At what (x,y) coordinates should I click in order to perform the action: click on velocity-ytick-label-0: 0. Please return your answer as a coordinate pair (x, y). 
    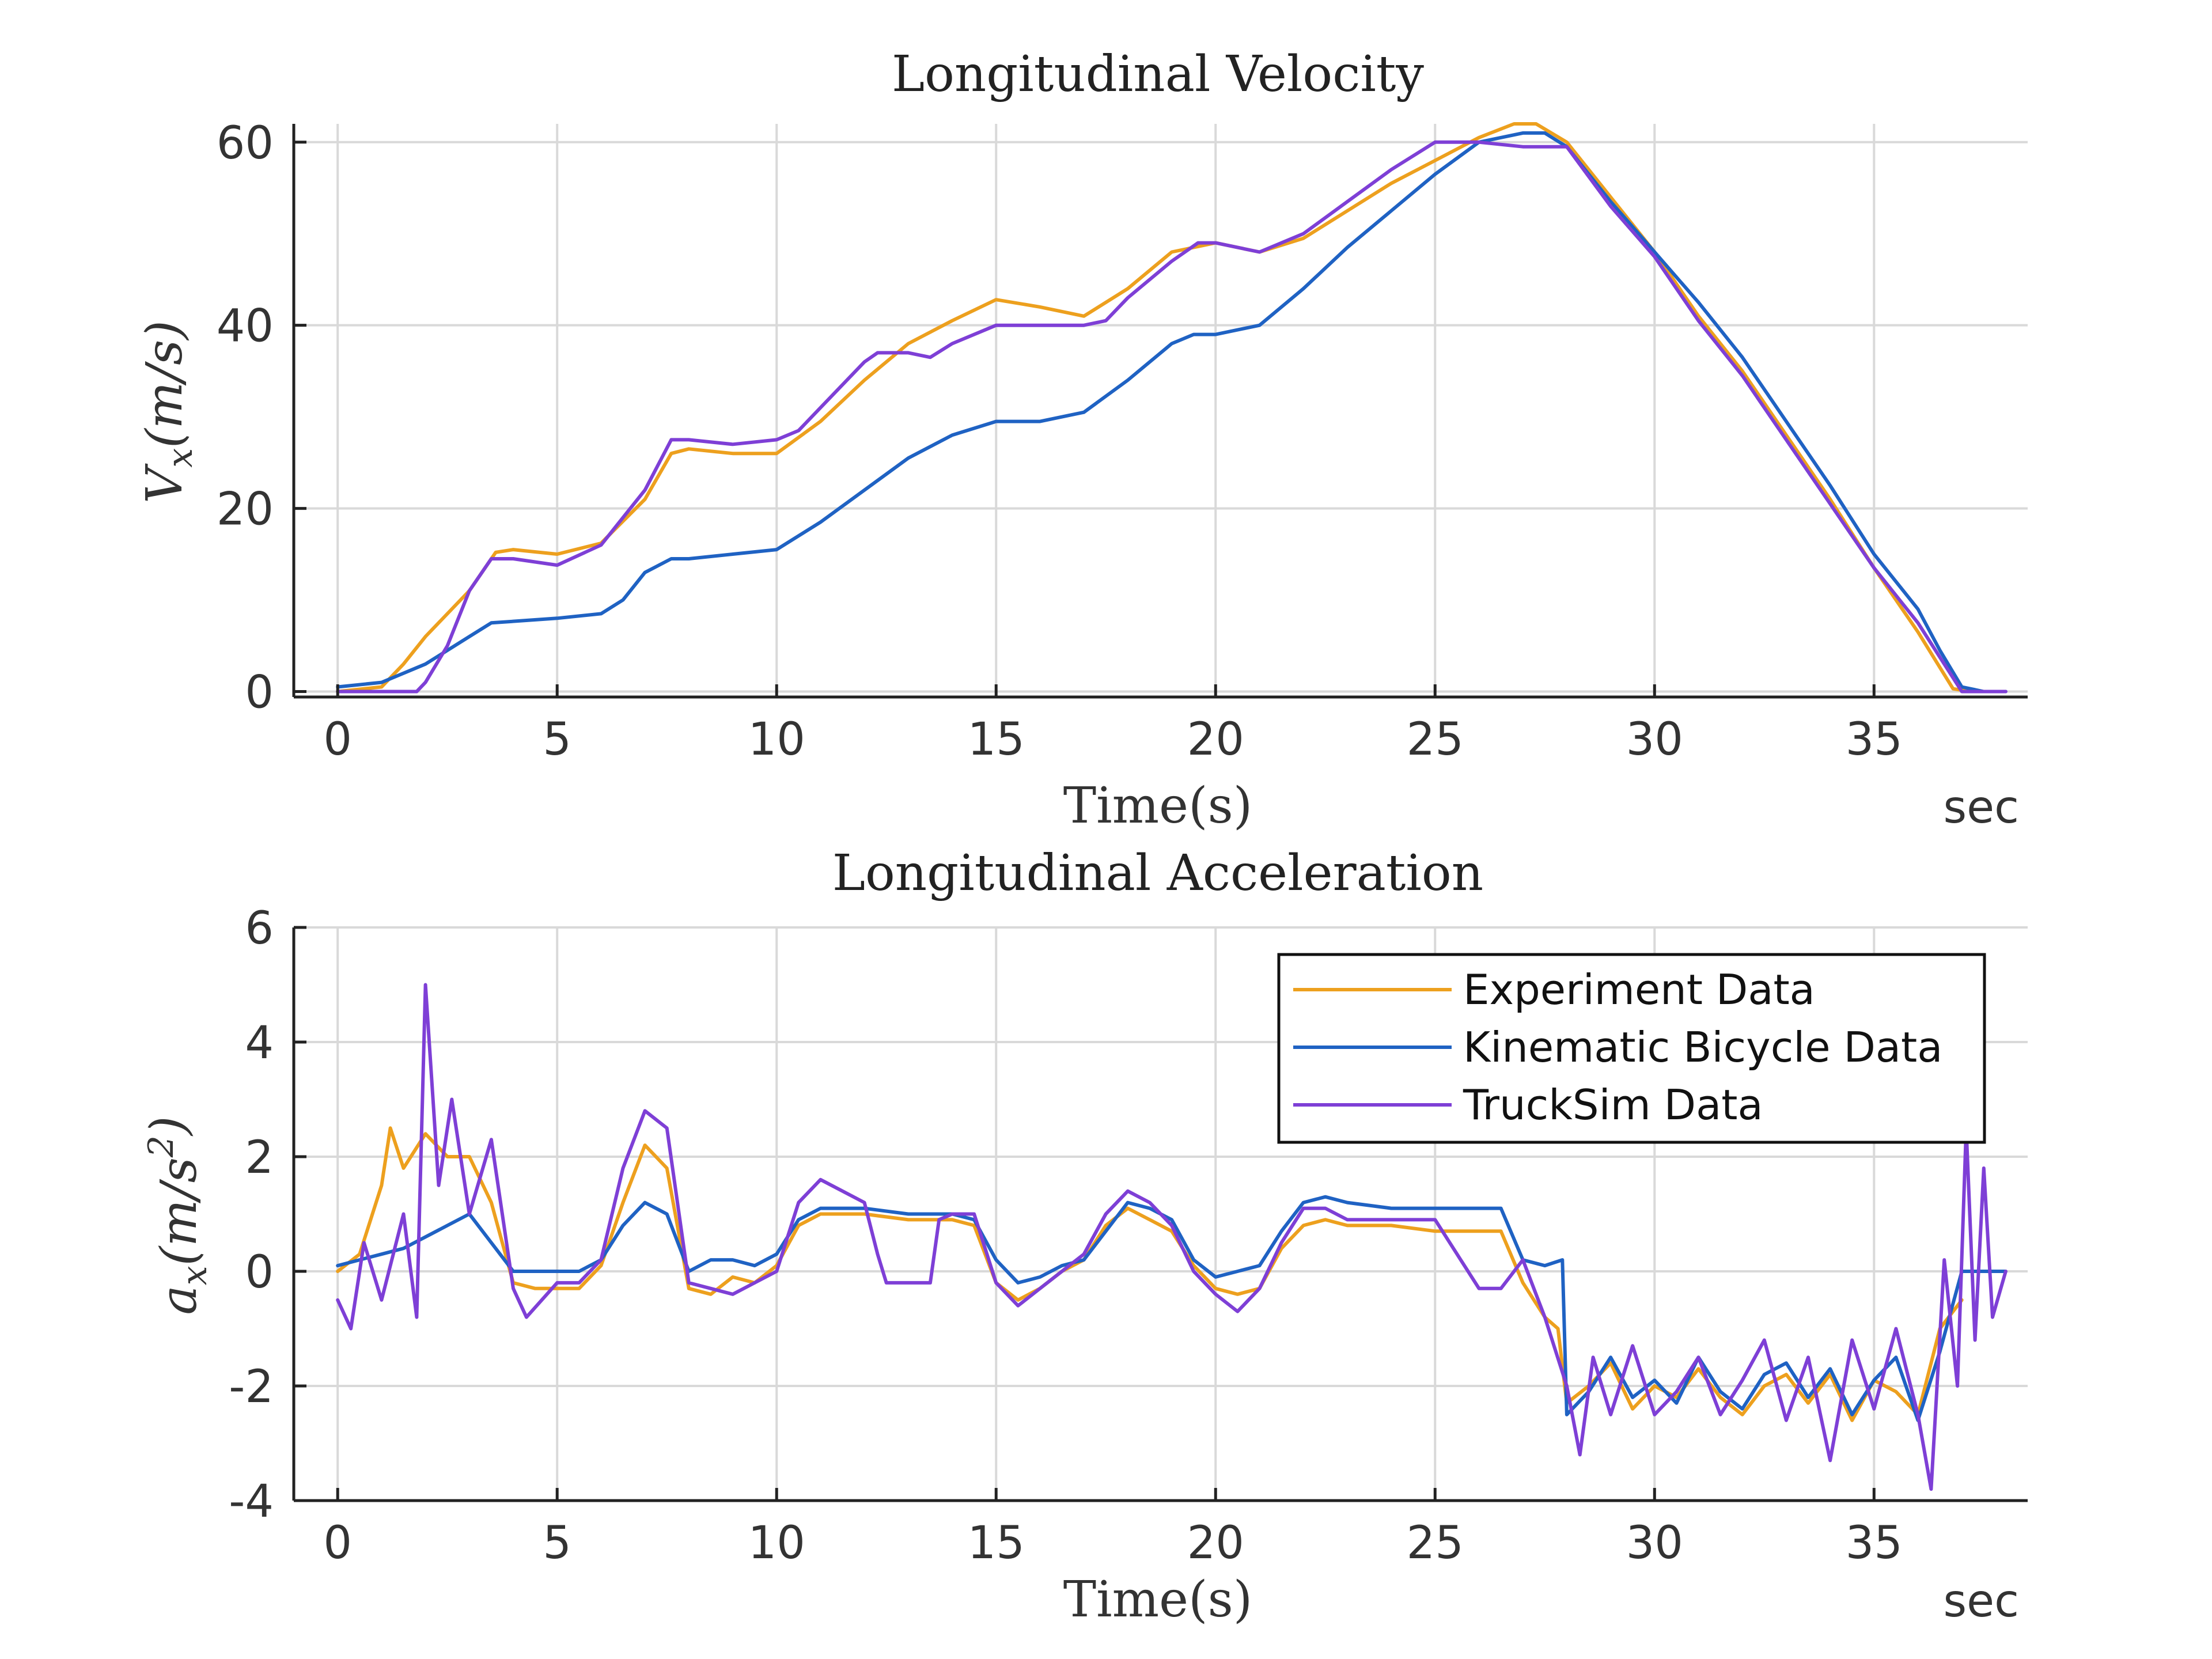
    Looking at the image, I should click on (259, 692).